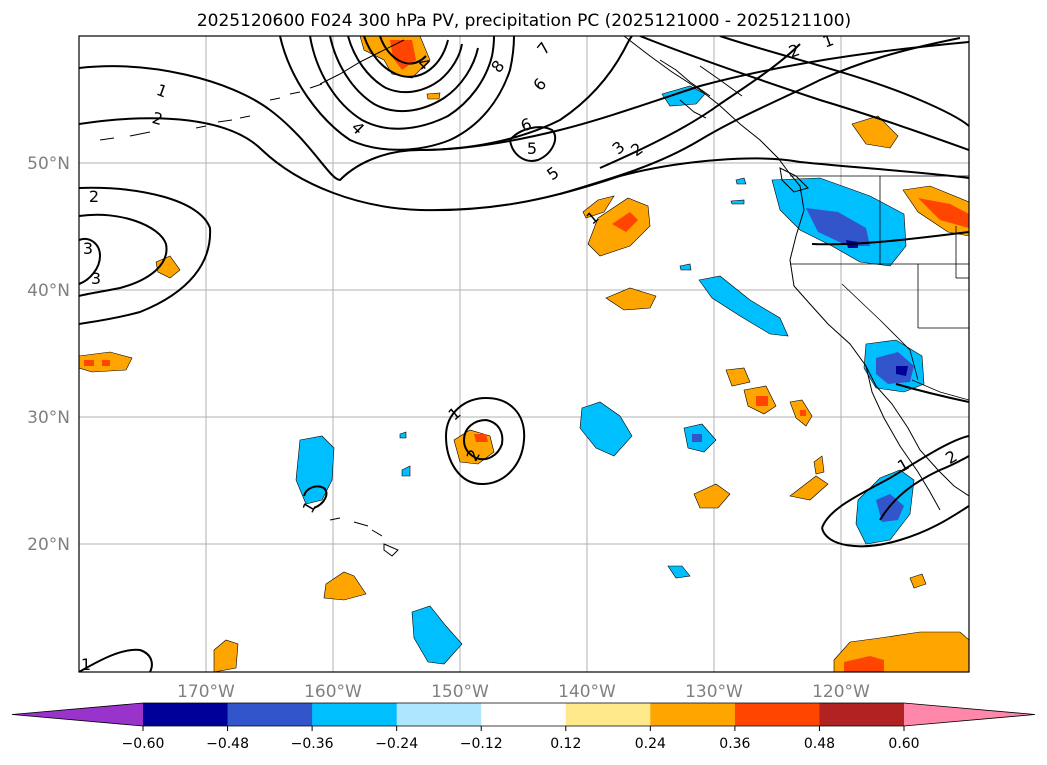  Describe the element at coordinates (312, 744) in the screenshot. I see `colorbar-tick-label: −0.36` at that location.